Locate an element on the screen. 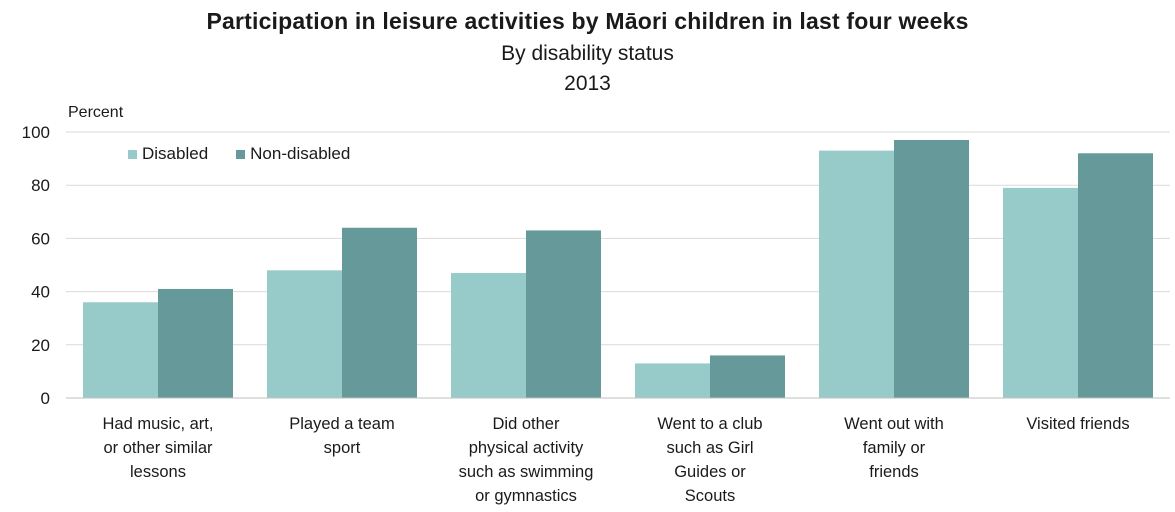 This screenshot has width=1175, height=512. y-axis-label: Percent is located at coordinates (96, 112).